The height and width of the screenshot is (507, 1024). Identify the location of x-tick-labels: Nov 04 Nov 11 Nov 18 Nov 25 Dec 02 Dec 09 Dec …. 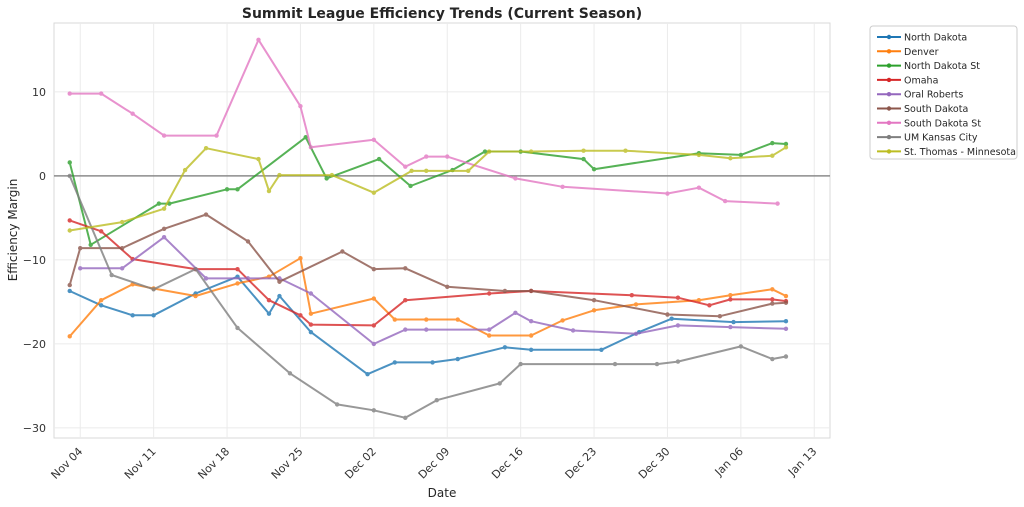
(434, 463).